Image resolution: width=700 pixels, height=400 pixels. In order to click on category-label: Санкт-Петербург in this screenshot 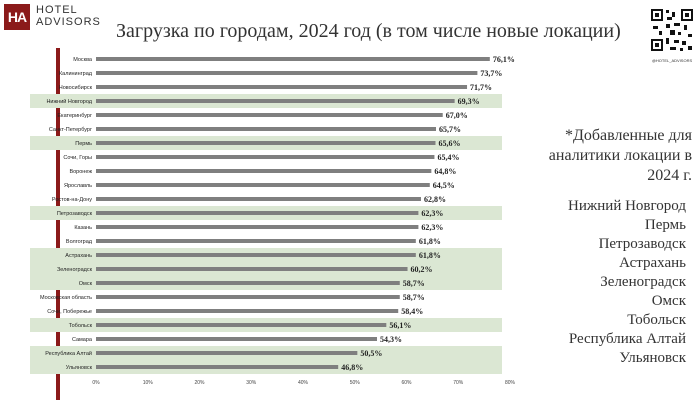, I will do `click(70, 130)`.